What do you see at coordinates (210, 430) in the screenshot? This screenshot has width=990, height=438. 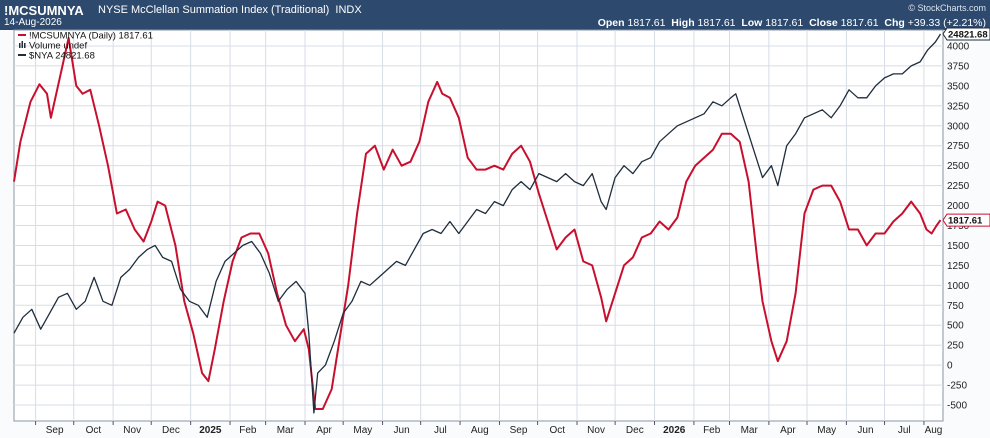 I see `x-tick-label: 2025` at bounding box center [210, 430].